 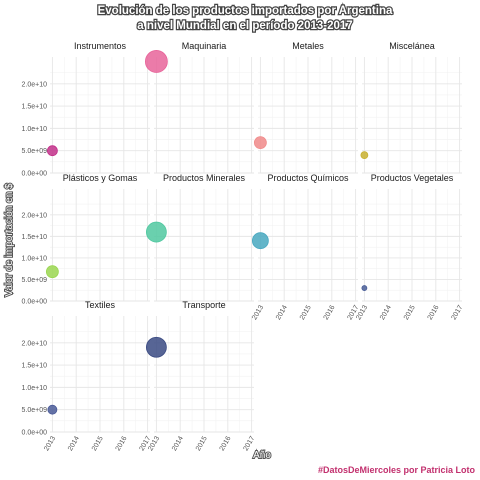 I want to click on facet-strip-label: Metales, so click(x=308, y=46).